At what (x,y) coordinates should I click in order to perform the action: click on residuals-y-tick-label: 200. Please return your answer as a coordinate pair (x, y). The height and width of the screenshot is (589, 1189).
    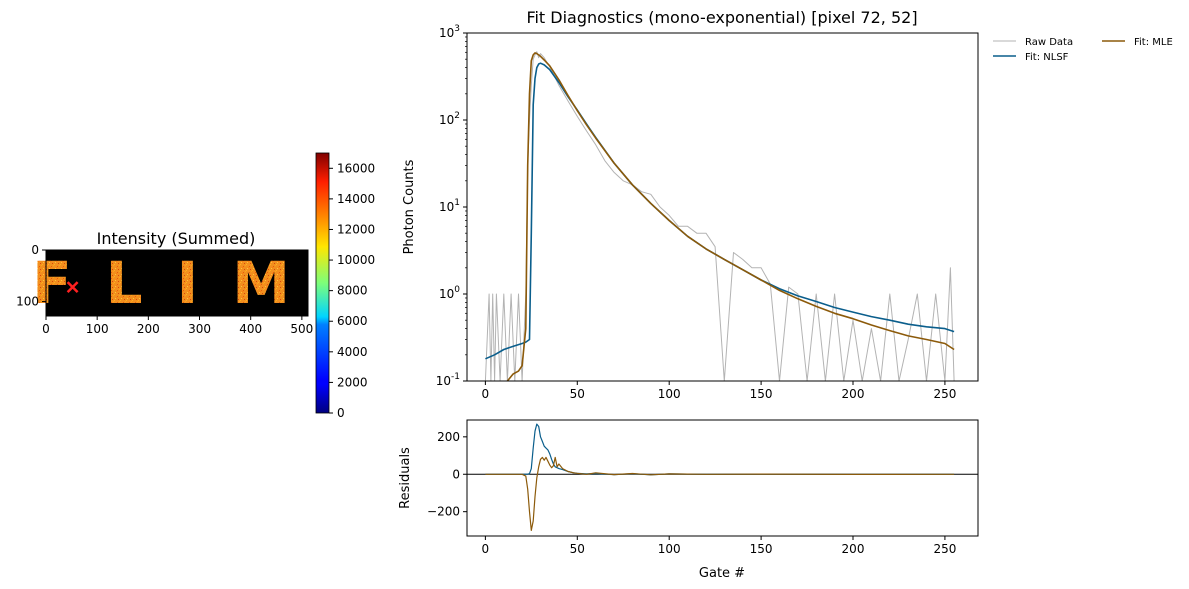
    Looking at the image, I should click on (448, 437).